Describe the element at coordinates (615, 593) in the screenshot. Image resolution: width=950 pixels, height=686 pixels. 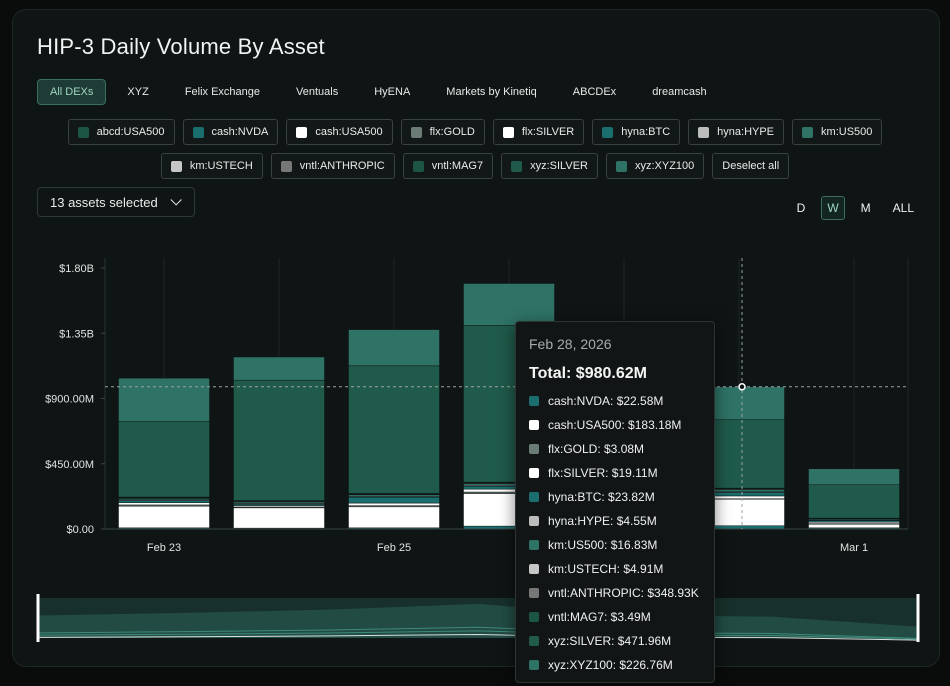
I see `tooltip-row: vntl:ANTHROPIC: $348.93K` at that location.